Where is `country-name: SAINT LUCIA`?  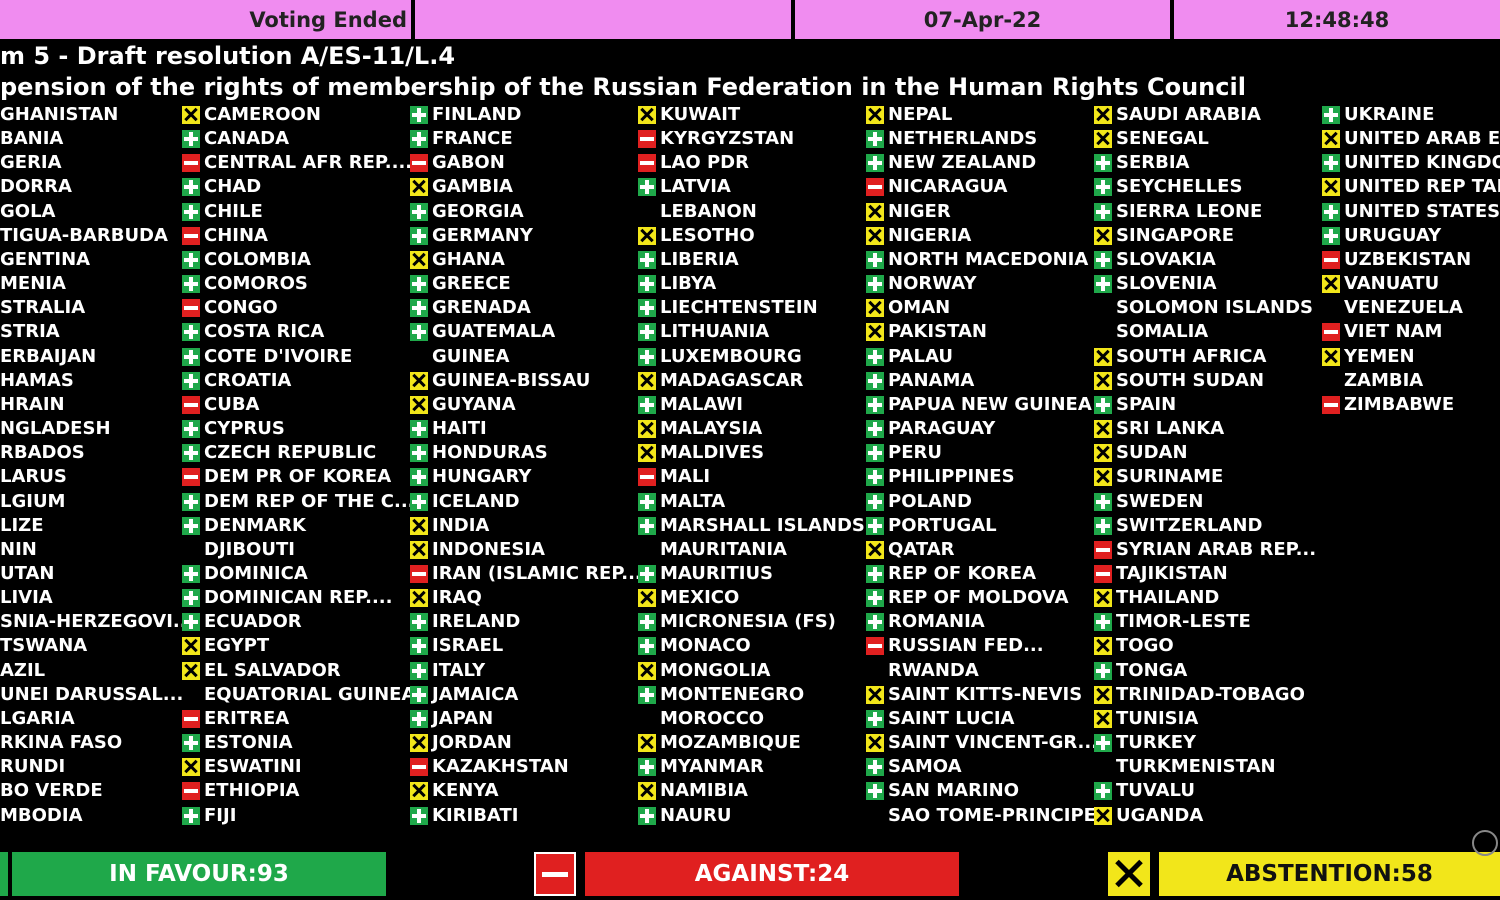 country-name: SAINT LUCIA is located at coordinates (951, 718).